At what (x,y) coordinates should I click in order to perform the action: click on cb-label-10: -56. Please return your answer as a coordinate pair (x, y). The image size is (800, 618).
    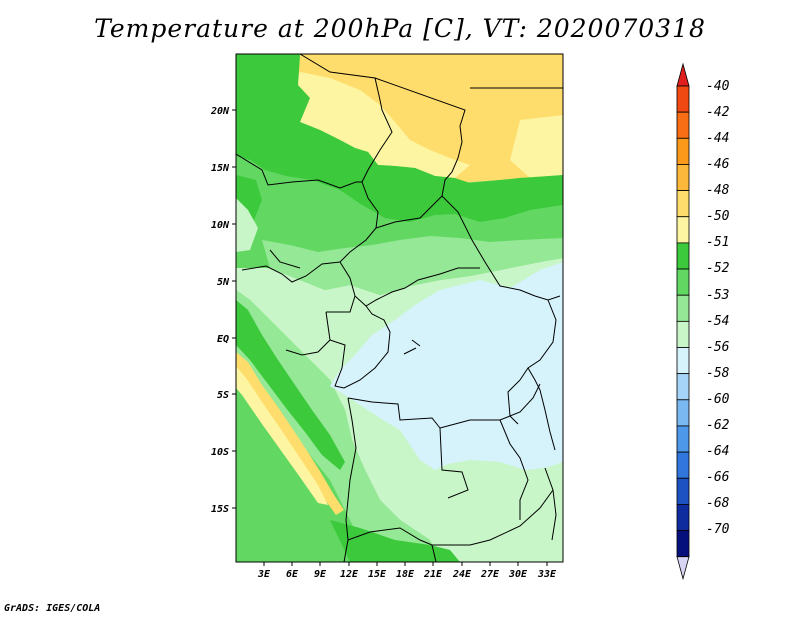
    Looking at the image, I should click on (718, 347).